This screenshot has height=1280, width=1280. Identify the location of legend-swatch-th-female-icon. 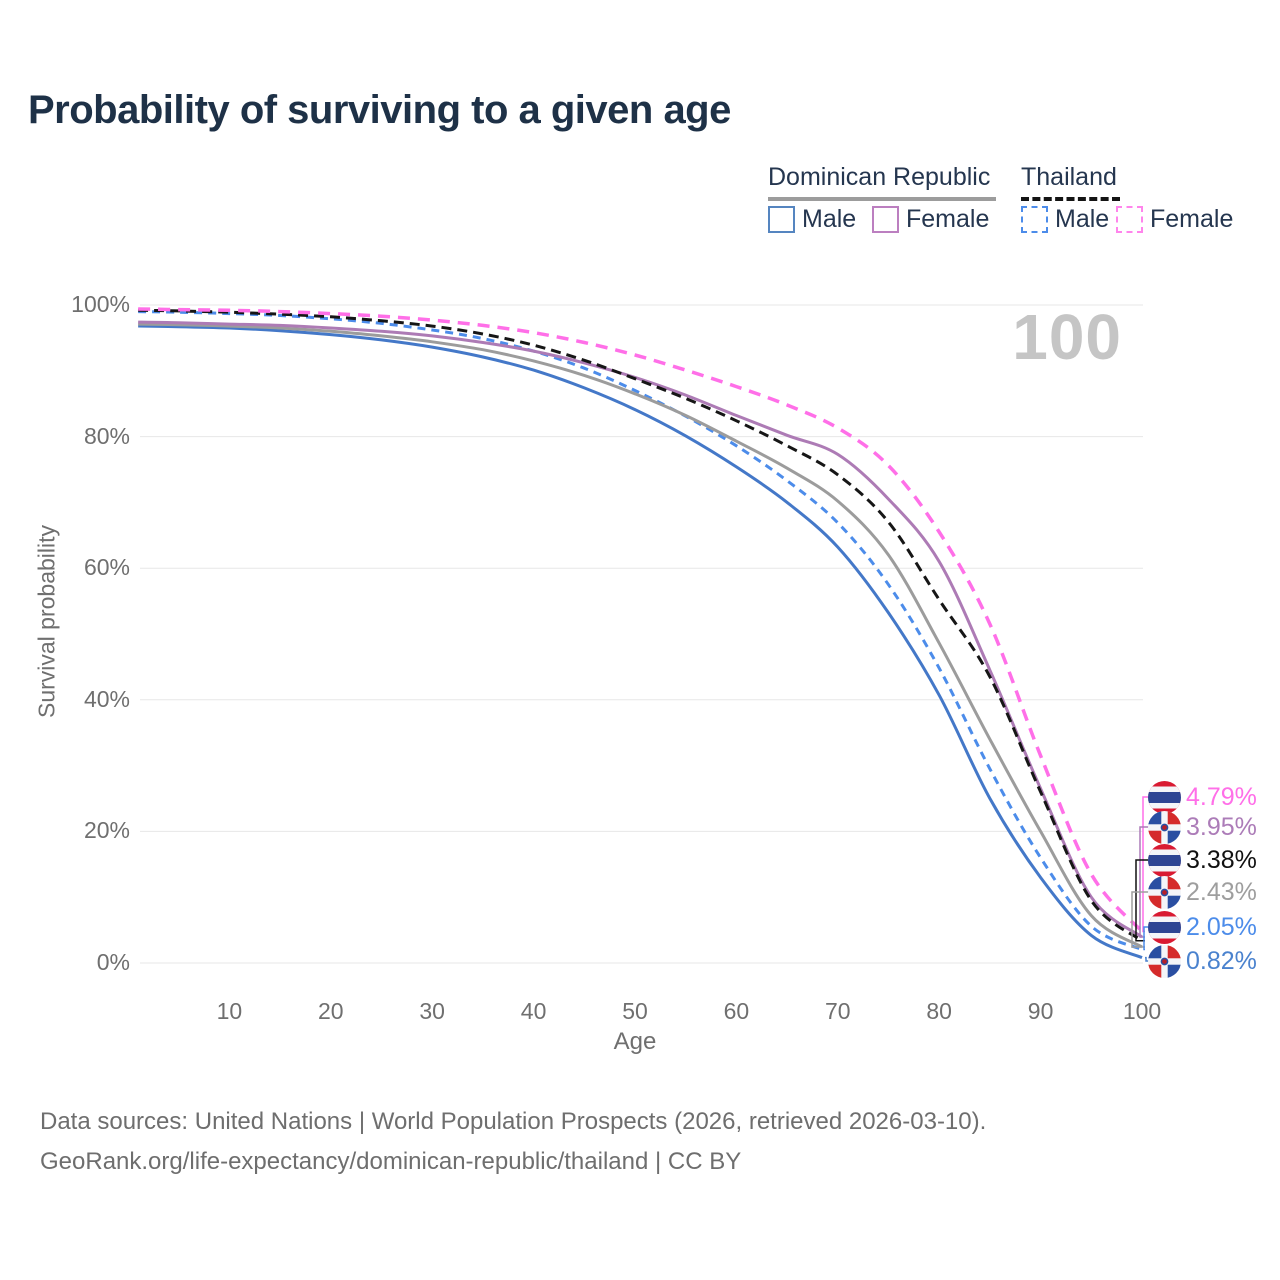
(1129, 219).